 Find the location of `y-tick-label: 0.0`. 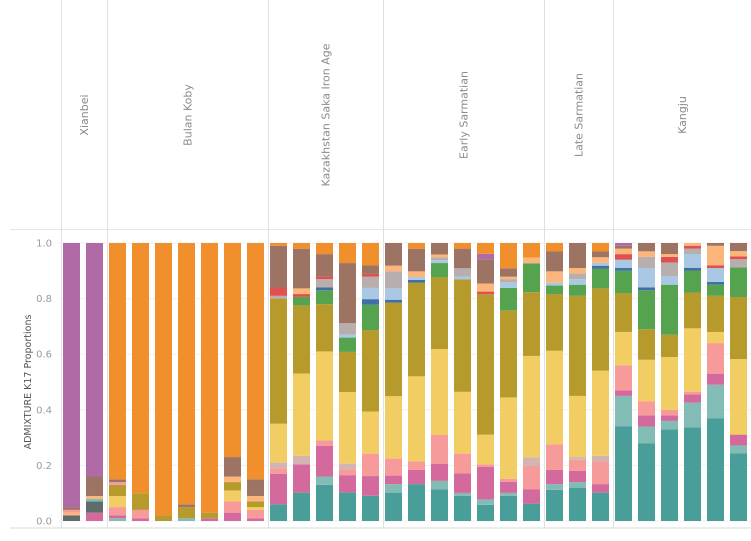

y-tick-label: 0.0 is located at coordinates (44, 522).